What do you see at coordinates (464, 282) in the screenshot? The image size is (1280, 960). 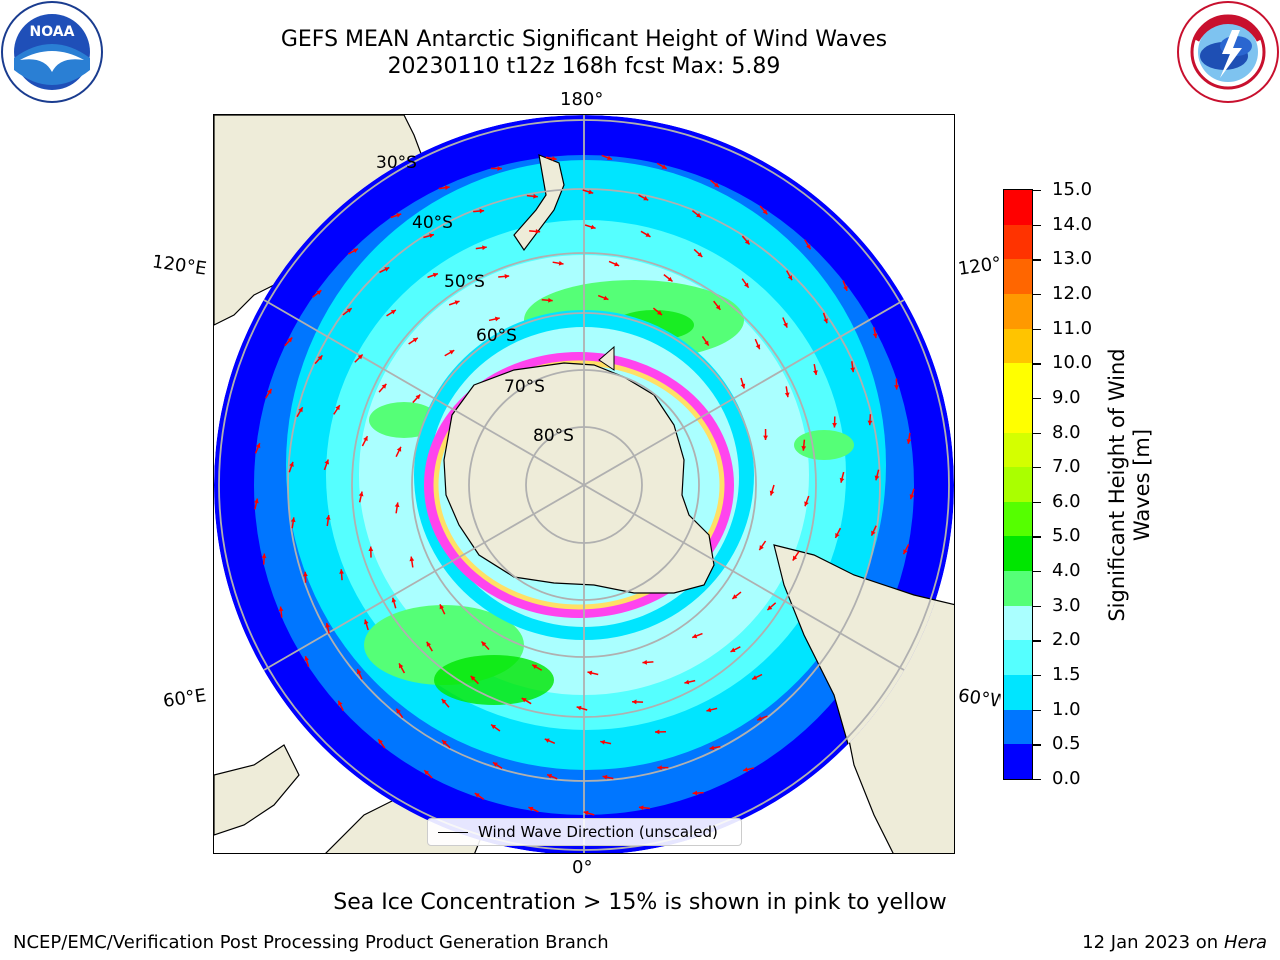 I see `lat-label-50s: 50°S` at bounding box center [464, 282].